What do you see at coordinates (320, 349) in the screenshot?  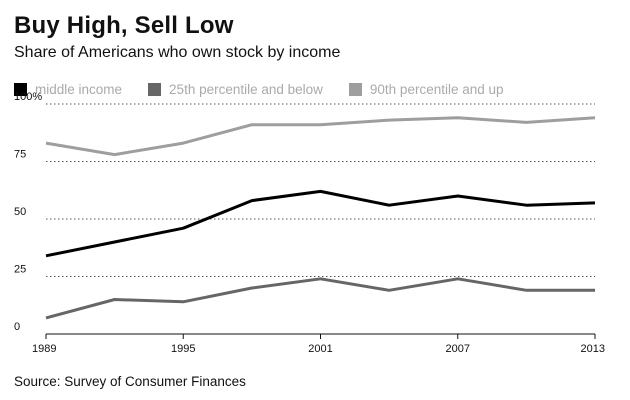 I see `x-tick-label-2001: 2001` at bounding box center [320, 349].